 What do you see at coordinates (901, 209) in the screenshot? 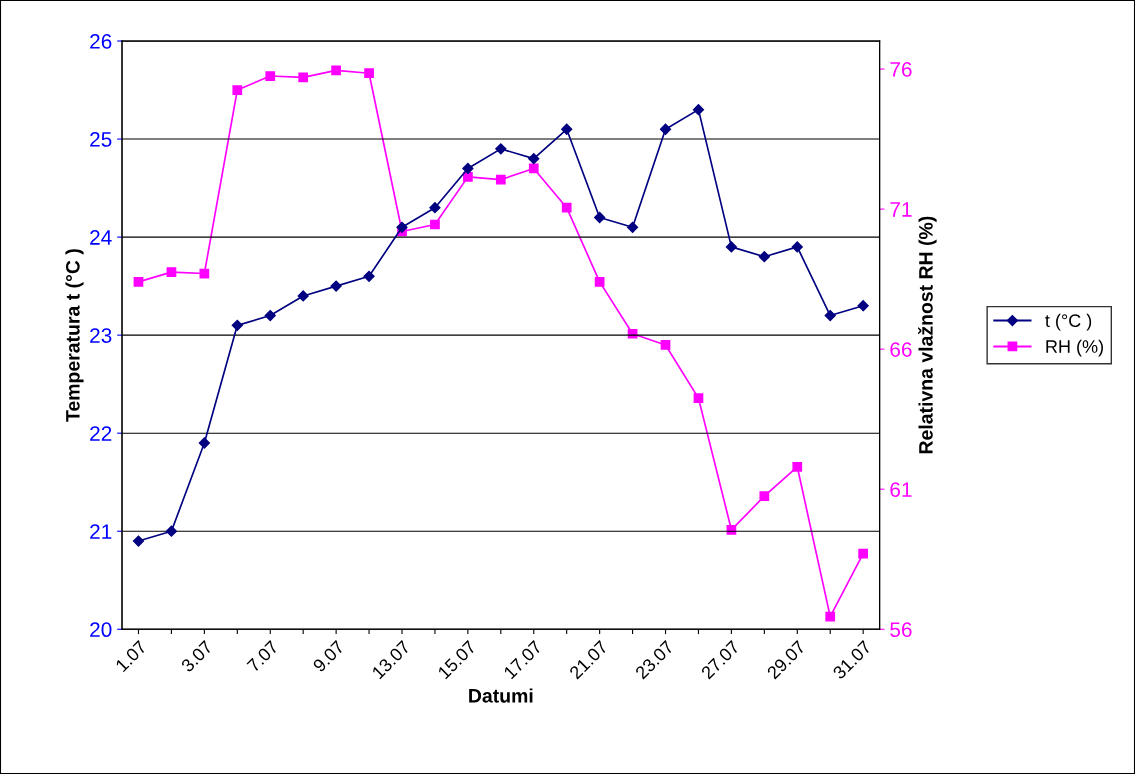
I see `y2-tick-label: 71` at bounding box center [901, 209].